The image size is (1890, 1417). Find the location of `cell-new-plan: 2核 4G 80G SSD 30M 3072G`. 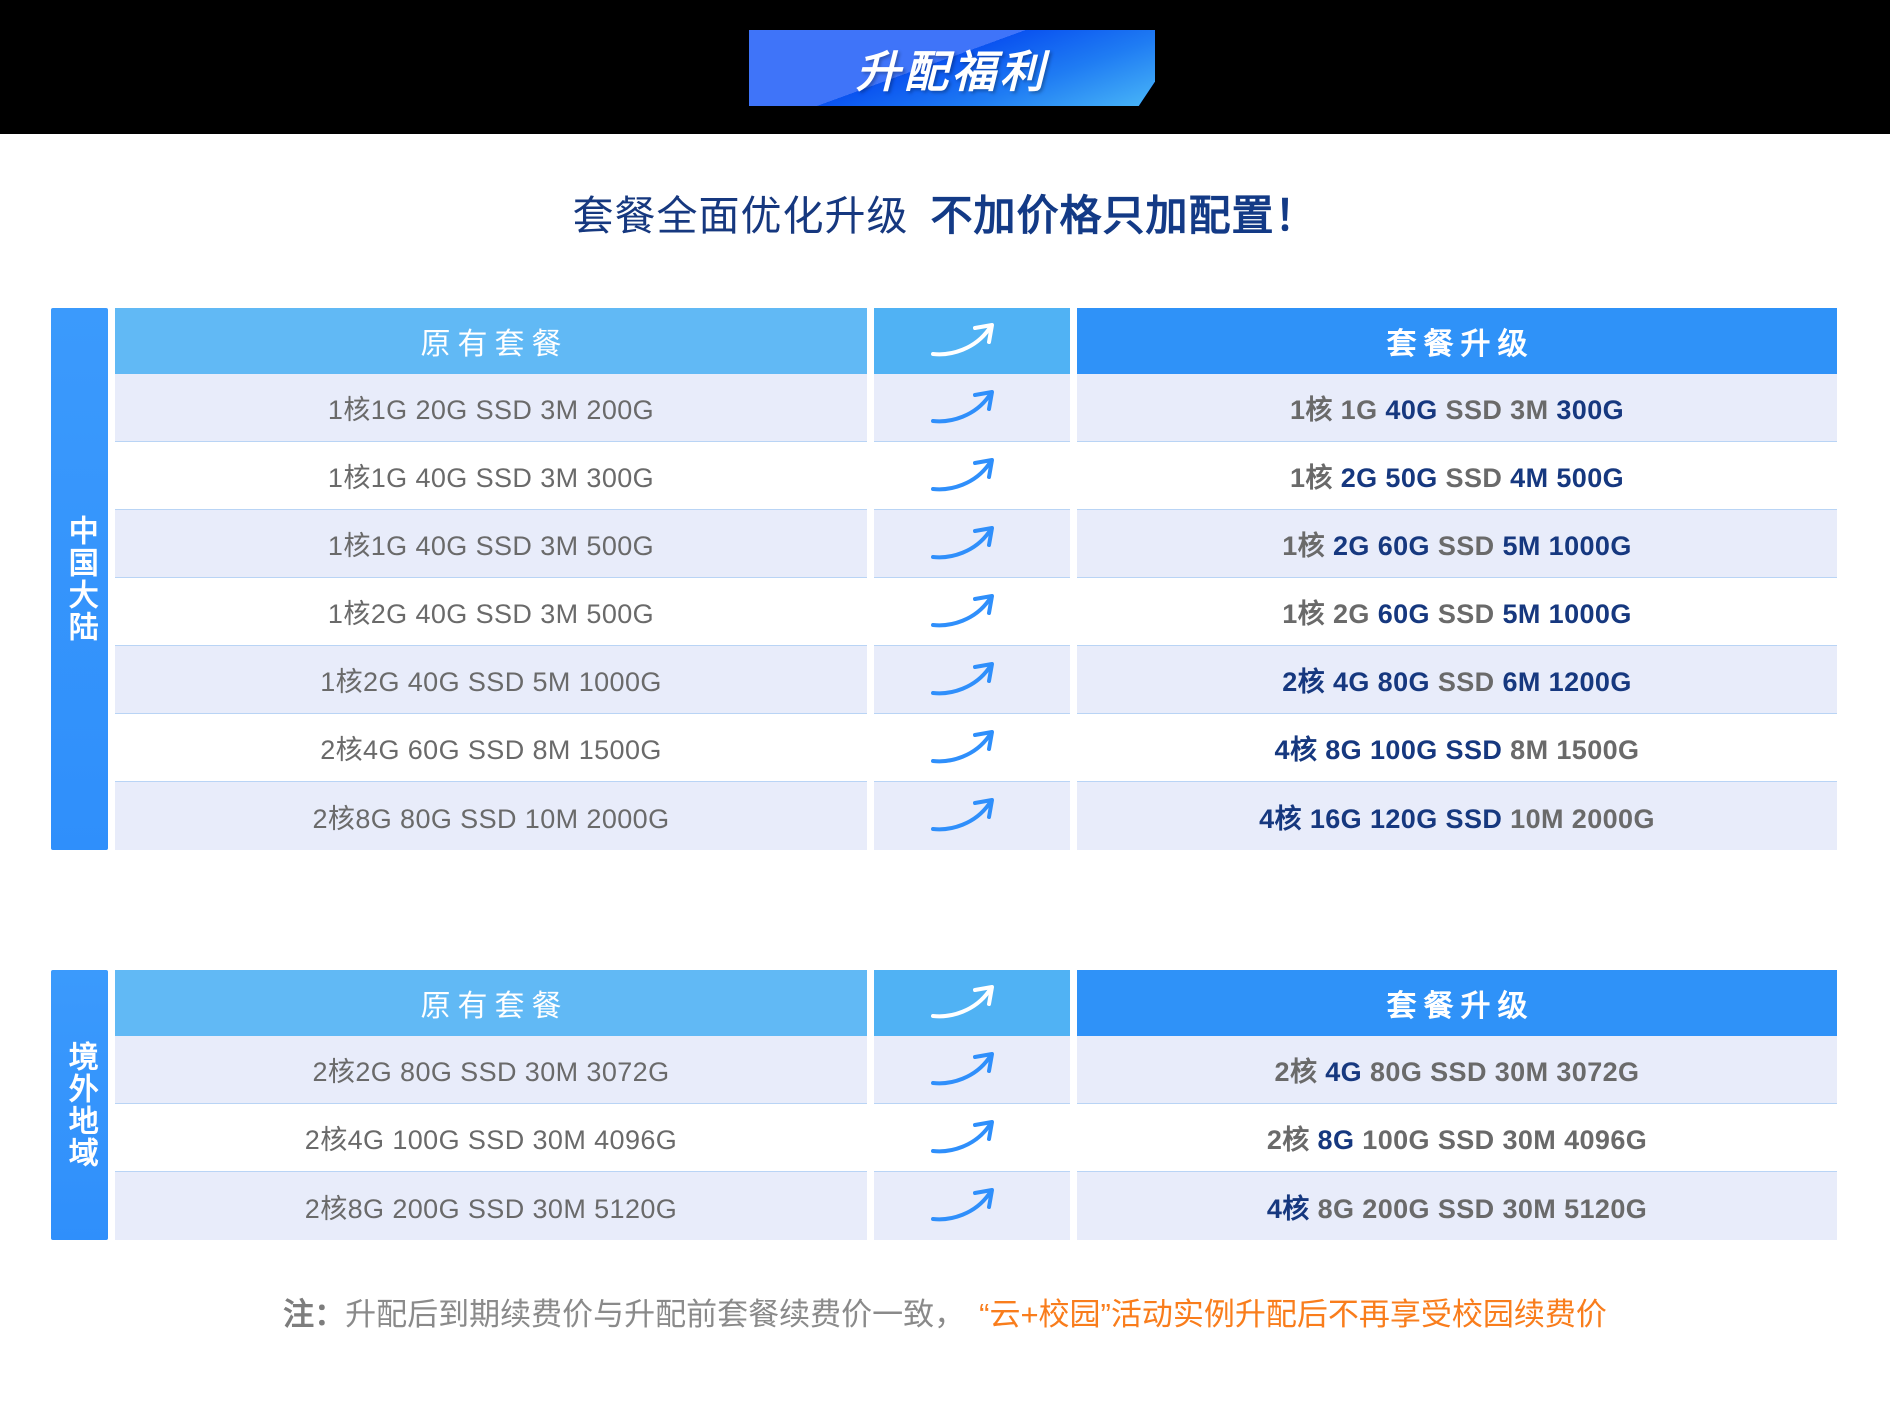

cell-new-plan: 2核 4G 80G SSD 30M 3072G is located at coordinates (1457, 1070).